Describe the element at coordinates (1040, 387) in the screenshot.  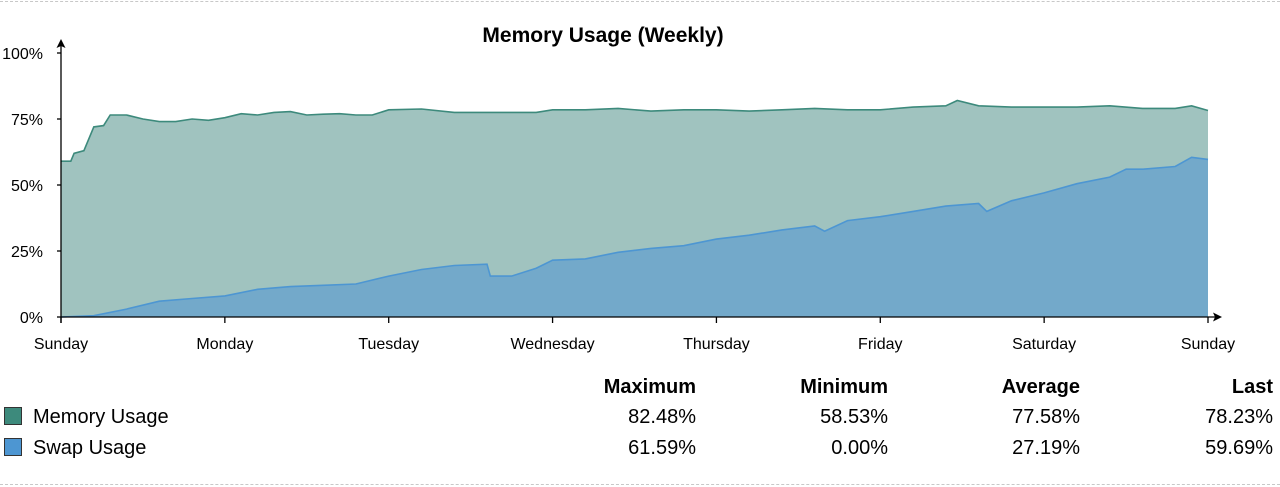
I see `legend-header-average: Average` at that location.